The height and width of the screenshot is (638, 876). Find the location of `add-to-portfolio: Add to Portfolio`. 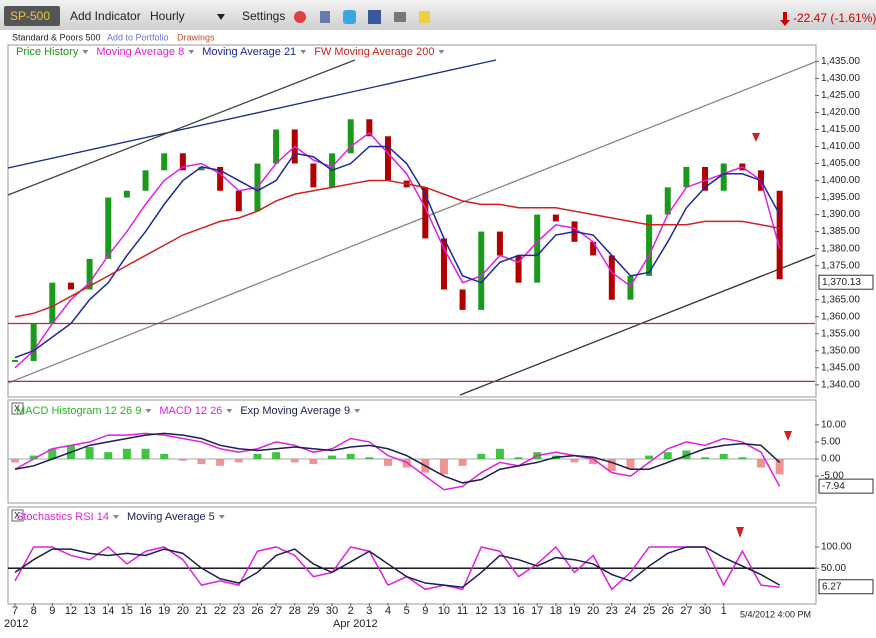

add-to-portfolio: Add to Portfolio is located at coordinates (138, 37).